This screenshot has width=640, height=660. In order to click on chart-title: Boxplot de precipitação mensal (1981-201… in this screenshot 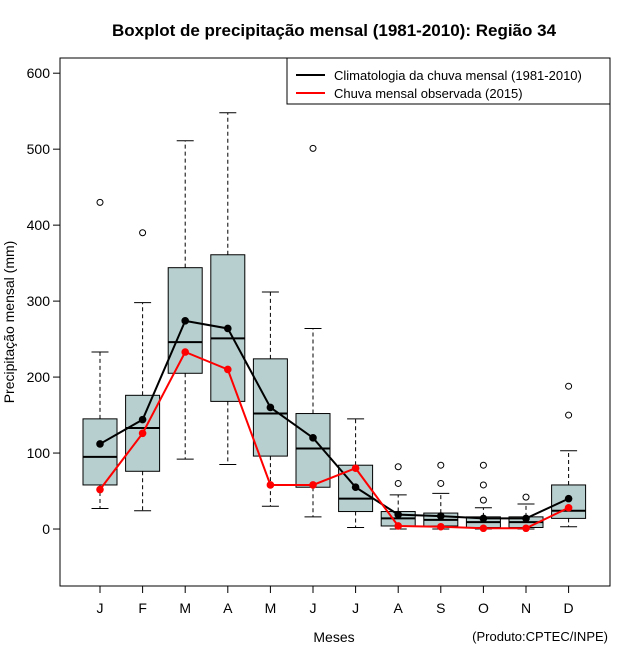, I will do `click(334, 30)`.